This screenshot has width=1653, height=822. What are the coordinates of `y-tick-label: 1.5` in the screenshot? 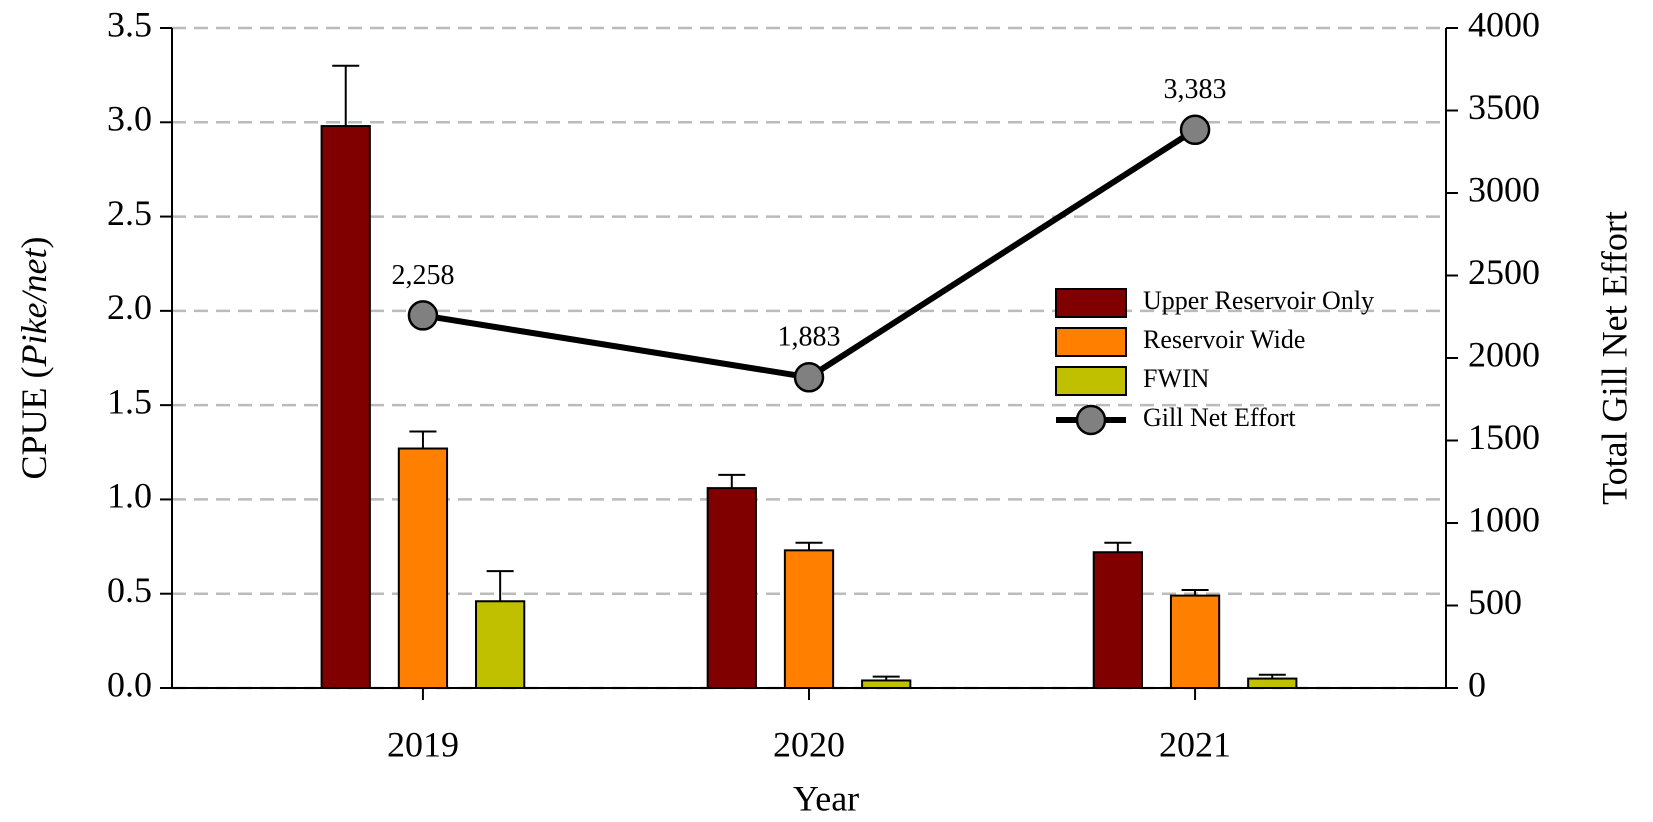 It's located at (129, 401).